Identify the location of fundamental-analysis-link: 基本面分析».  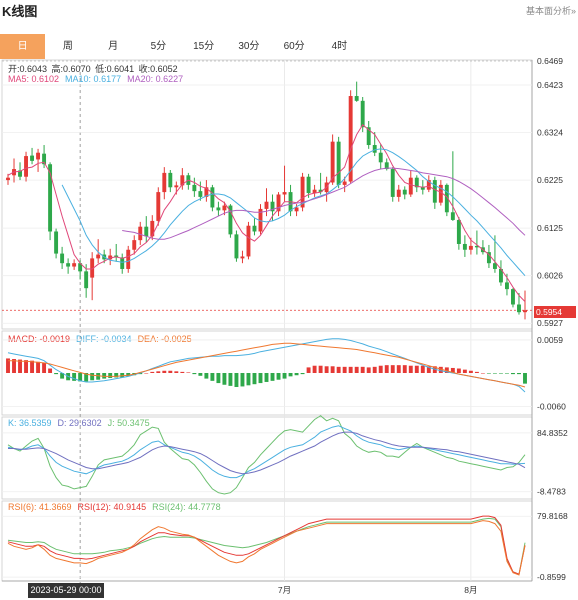
(550, 11).